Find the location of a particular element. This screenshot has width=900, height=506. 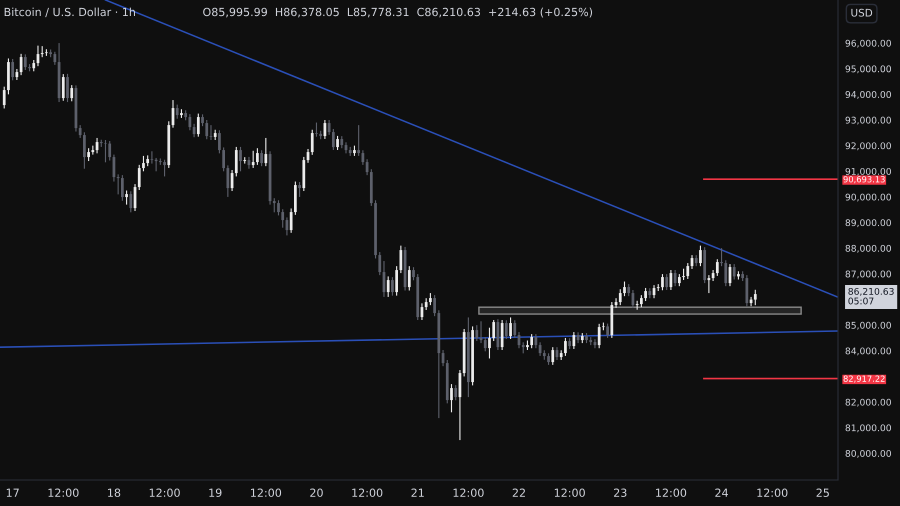

x-tick-label: 19 is located at coordinates (215, 492).